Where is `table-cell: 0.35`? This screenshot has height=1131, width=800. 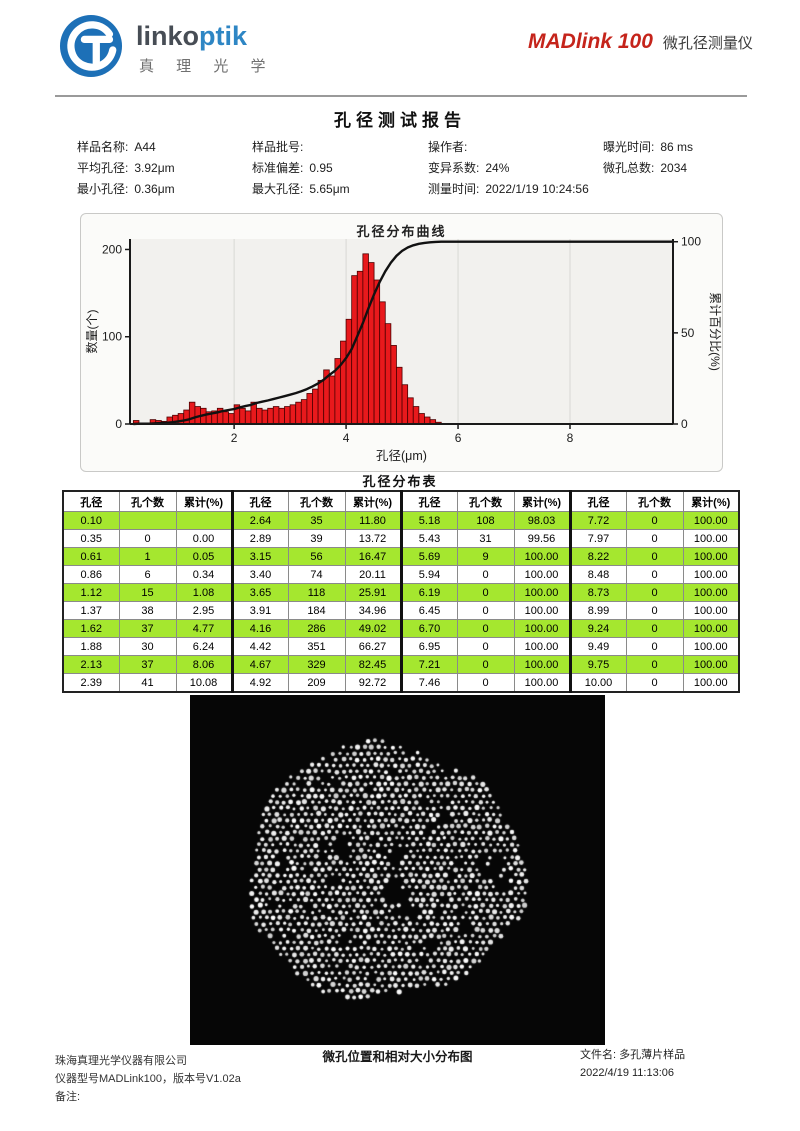
table-cell: 0.35 is located at coordinates (91, 538).